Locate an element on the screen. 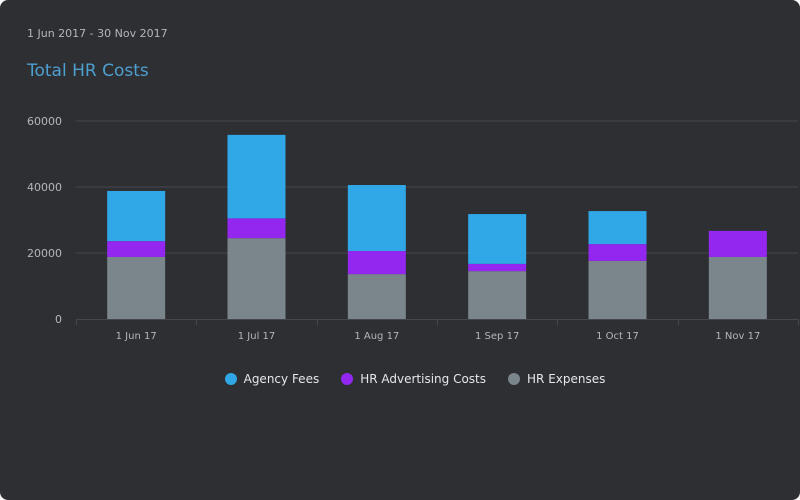 Image resolution: width=800 pixels, height=500 pixels. x-tick-label: 1 Jun 17 is located at coordinates (136, 336).